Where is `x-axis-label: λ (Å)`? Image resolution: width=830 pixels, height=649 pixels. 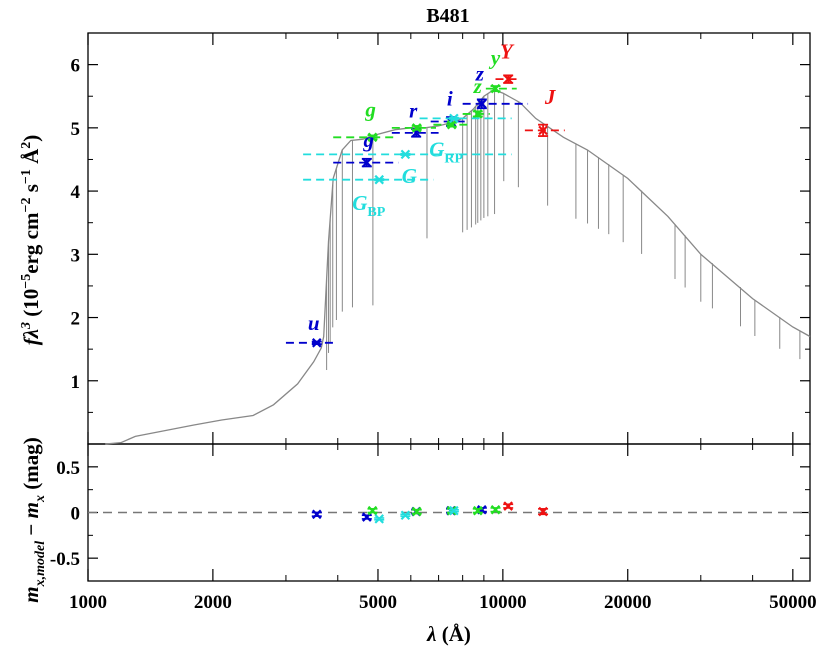 x-axis-label: λ (Å) is located at coordinates (448, 634).